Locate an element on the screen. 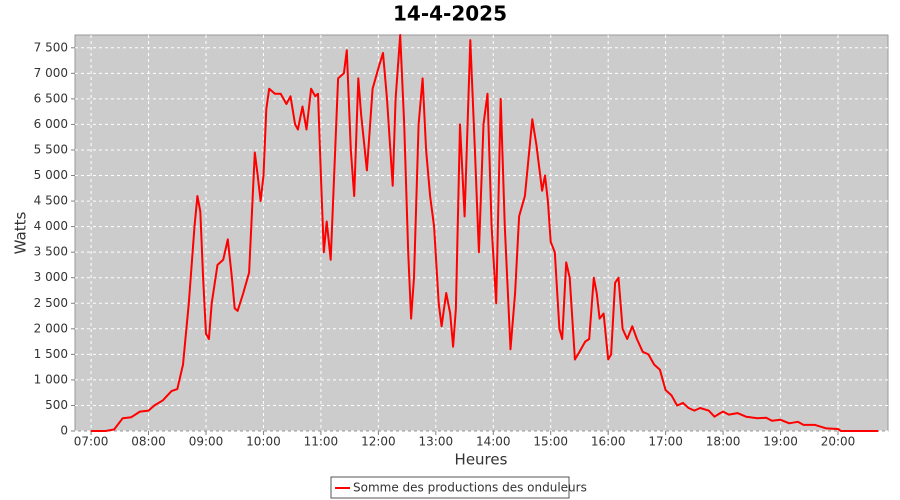  y-tick-label: 7 000 is located at coordinates (51, 73).